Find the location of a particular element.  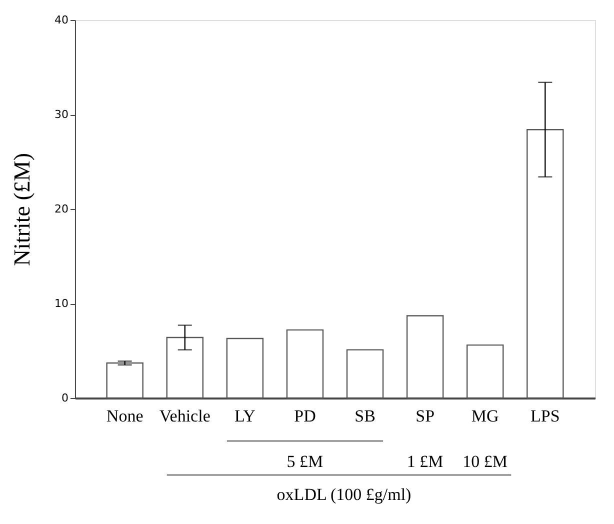

text: oxLDL (100 £g/ml) is located at coordinates (344, 494).